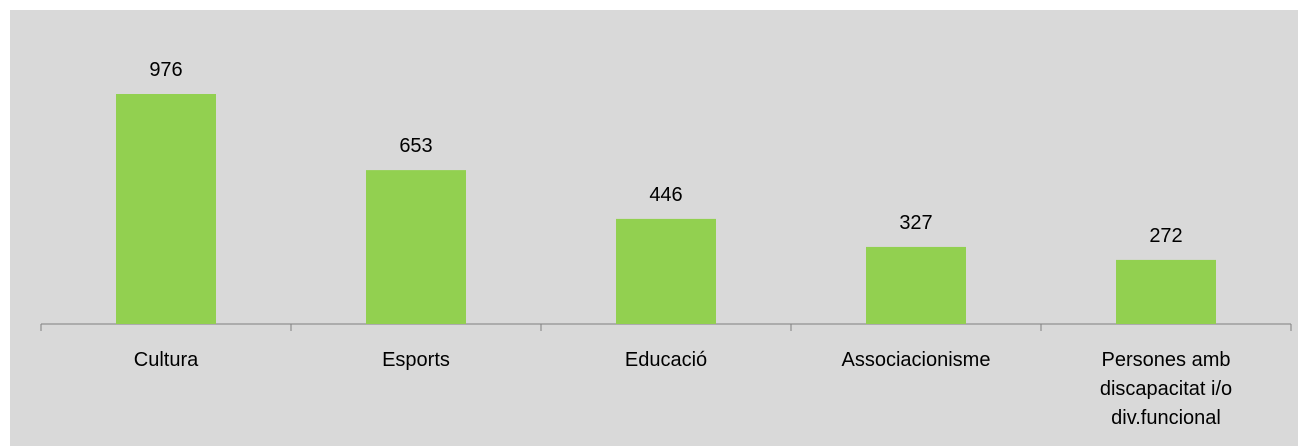  What do you see at coordinates (666, 360) in the screenshot?
I see `category-label: Educació` at bounding box center [666, 360].